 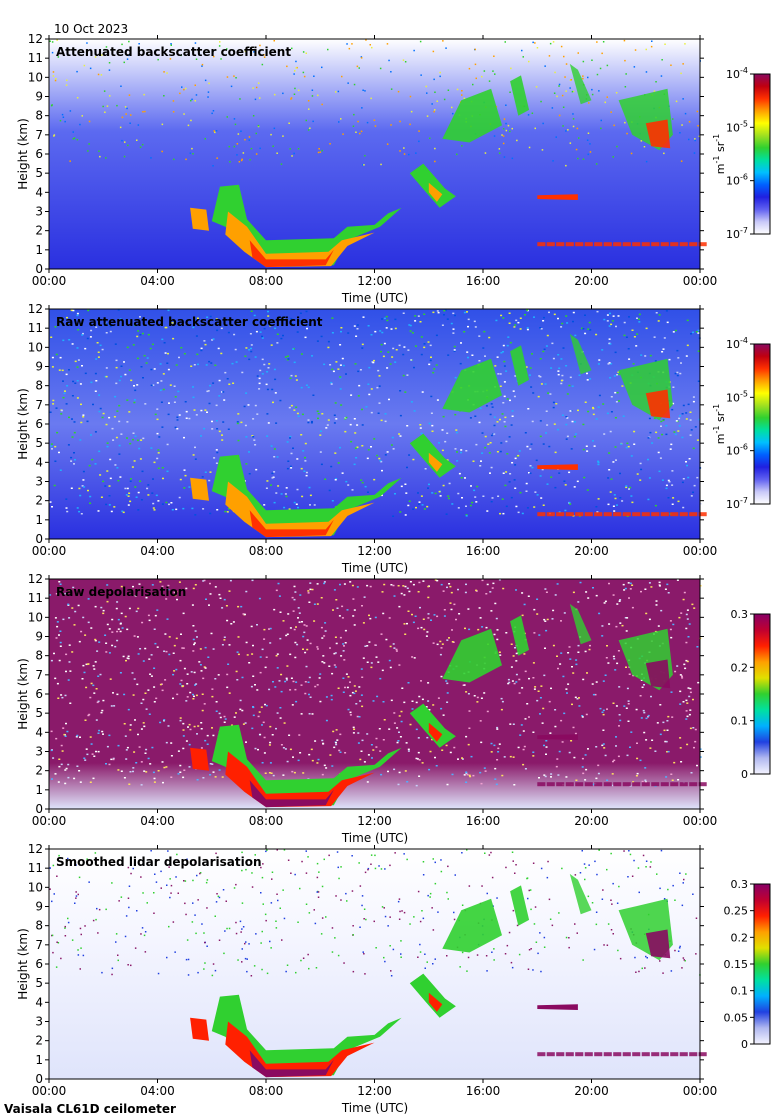 I want to click on colorbar-unit: m-1 sr-1, so click(x=719, y=424).